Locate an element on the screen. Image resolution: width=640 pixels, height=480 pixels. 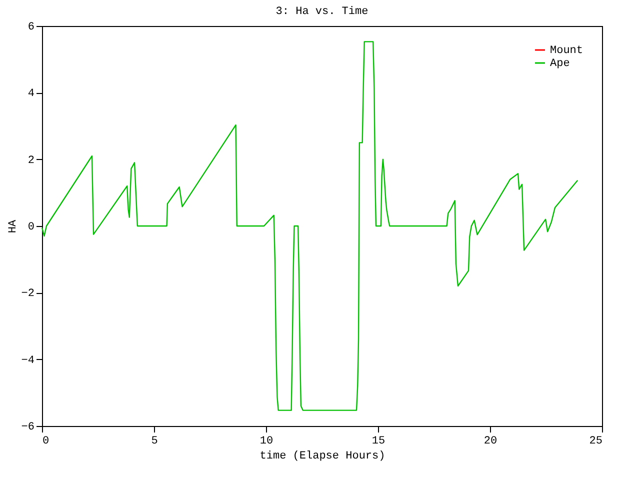
x-axis-title: time (Elapse Hours) is located at coordinates (323, 456).